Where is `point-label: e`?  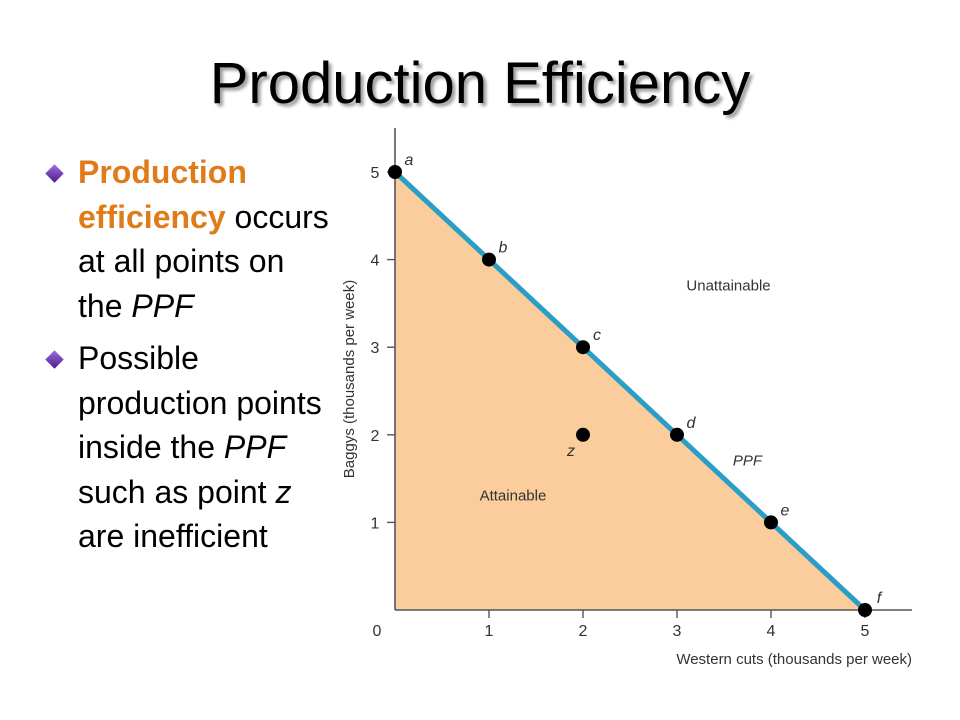
point-label: e is located at coordinates (785, 510).